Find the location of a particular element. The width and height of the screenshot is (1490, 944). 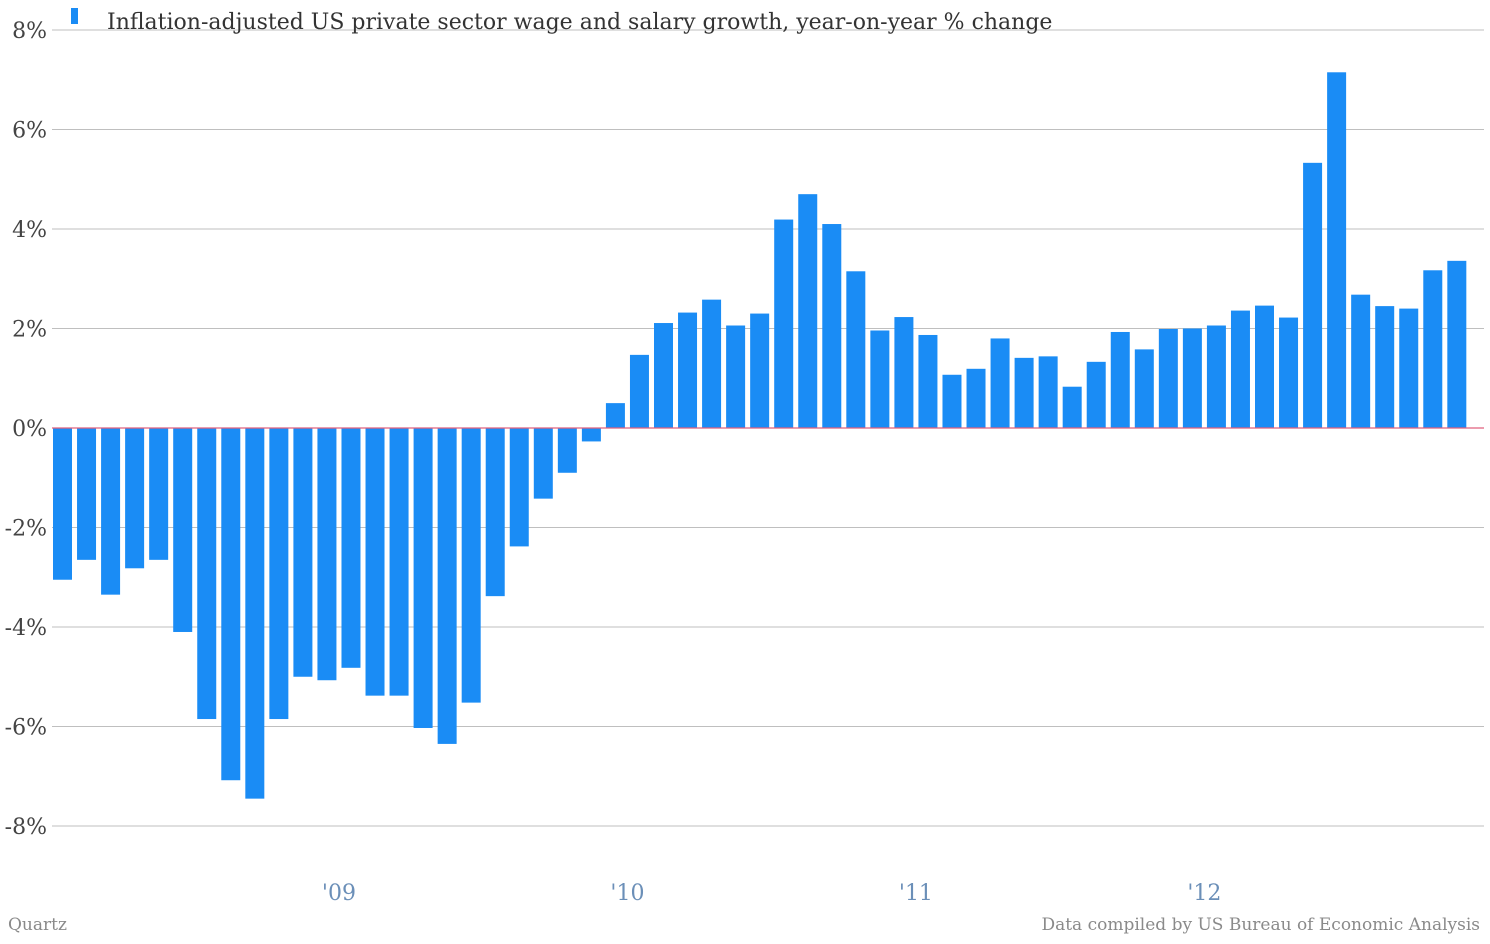

x-tick-label: '12 is located at coordinates (1204, 893).